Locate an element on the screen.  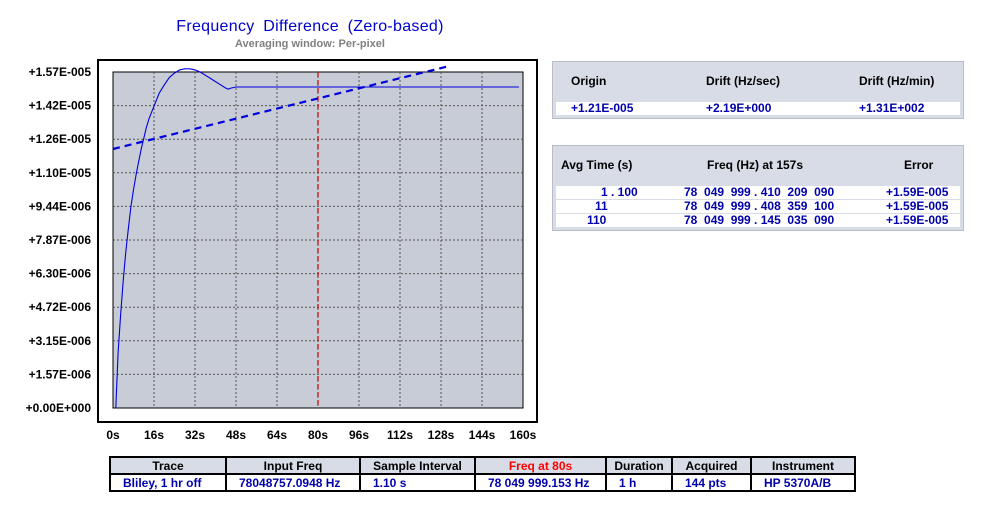
y-tick-label: +1.57E-006 is located at coordinates (60, 374).